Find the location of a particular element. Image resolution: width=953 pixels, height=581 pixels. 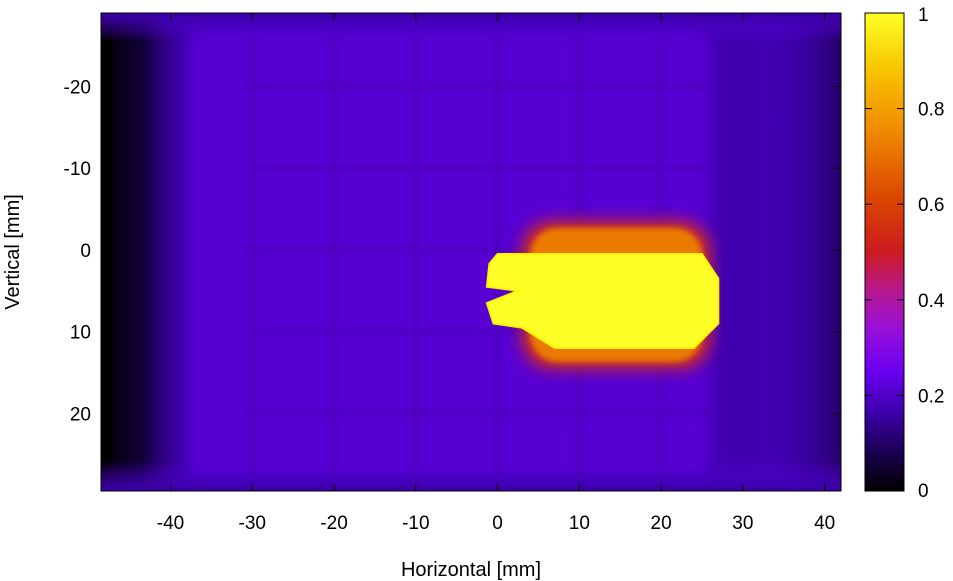

x-tick-label: -20 is located at coordinates (333, 523).